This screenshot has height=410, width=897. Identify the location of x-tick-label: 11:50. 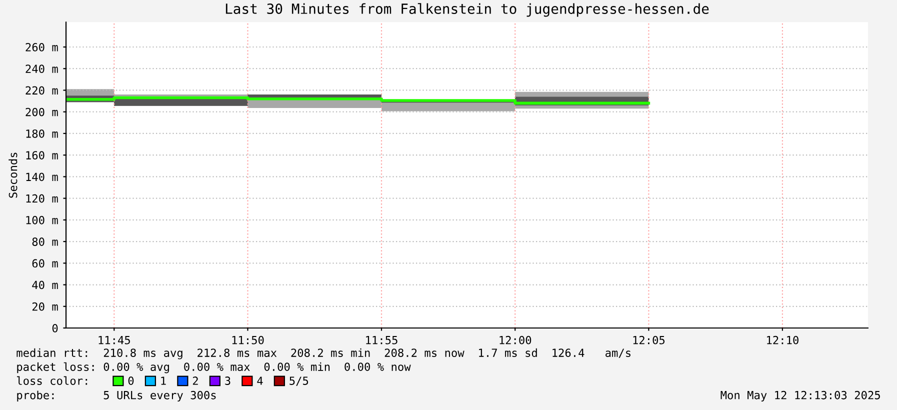
(248, 340).